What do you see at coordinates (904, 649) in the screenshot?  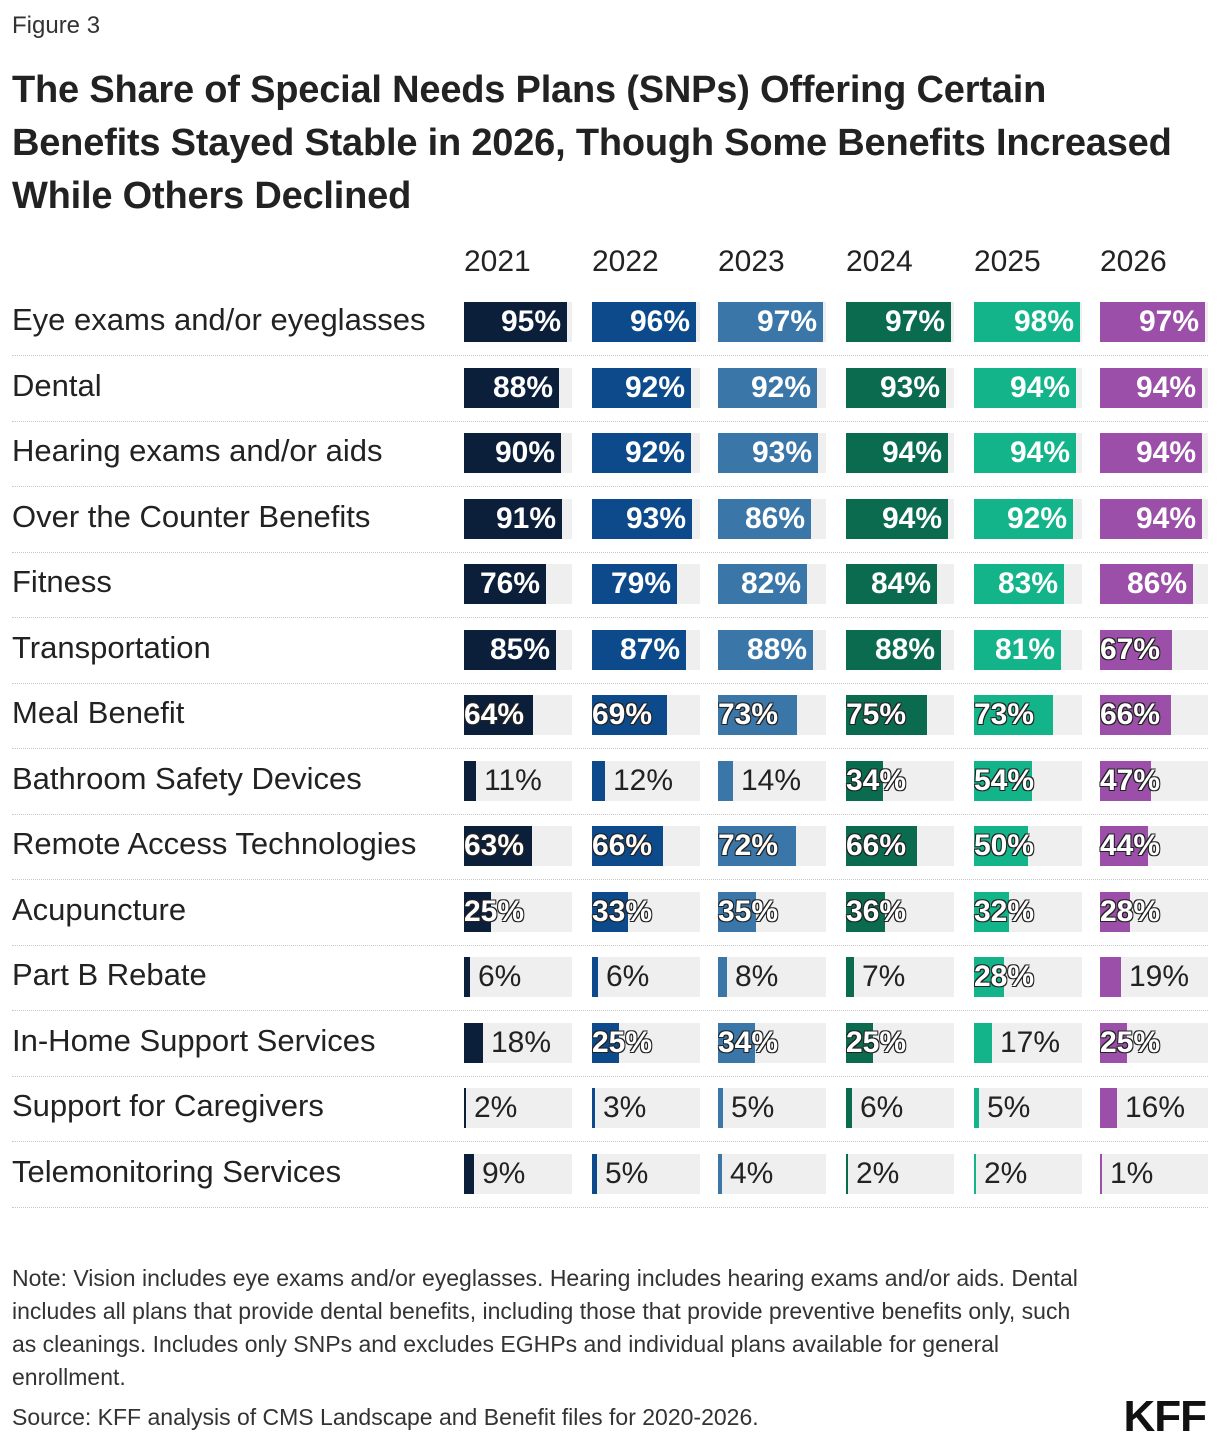 I see `data-label: 88%` at bounding box center [904, 649].